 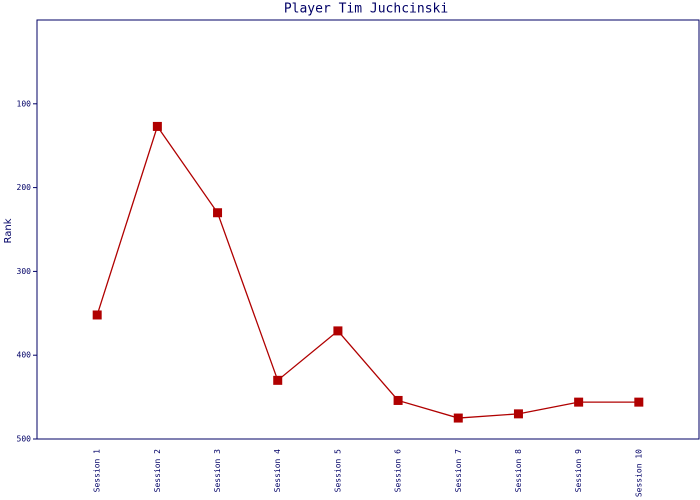 I want to click on x-tick-label: Session 7, so click(x=458, y=471).